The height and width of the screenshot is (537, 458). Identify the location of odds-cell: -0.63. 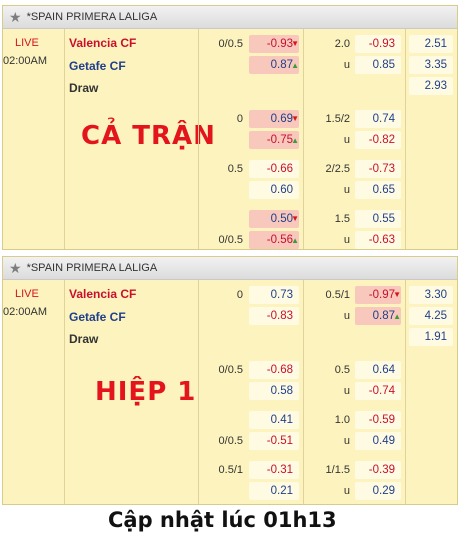
(378, 240).